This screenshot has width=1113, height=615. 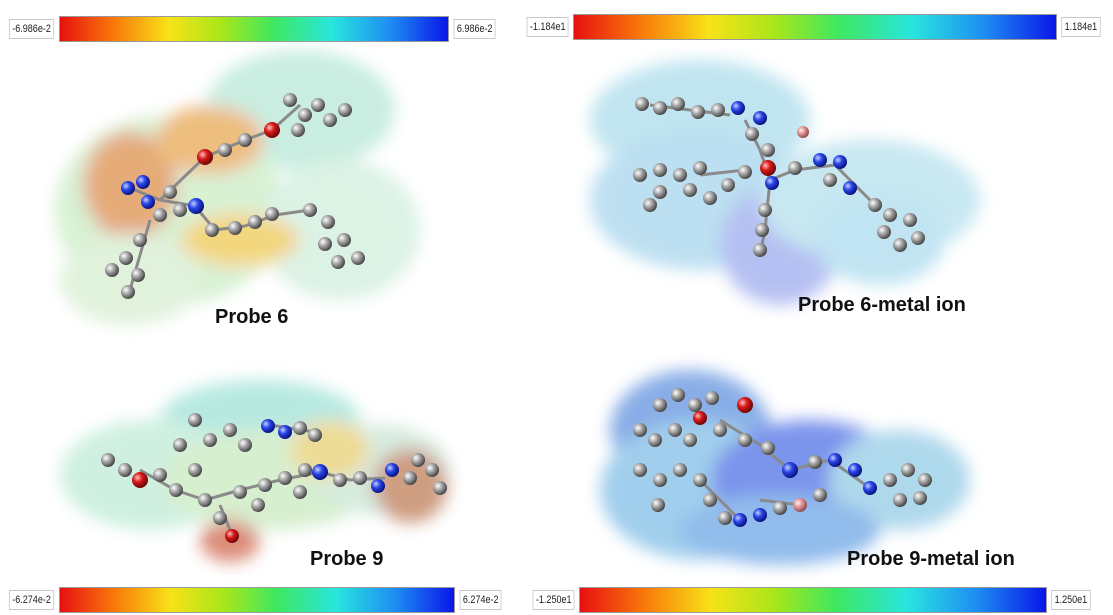 I want to click on colorbar-probe9-metal: -1.250e1 1.250e1, so click(x=811, y=600).